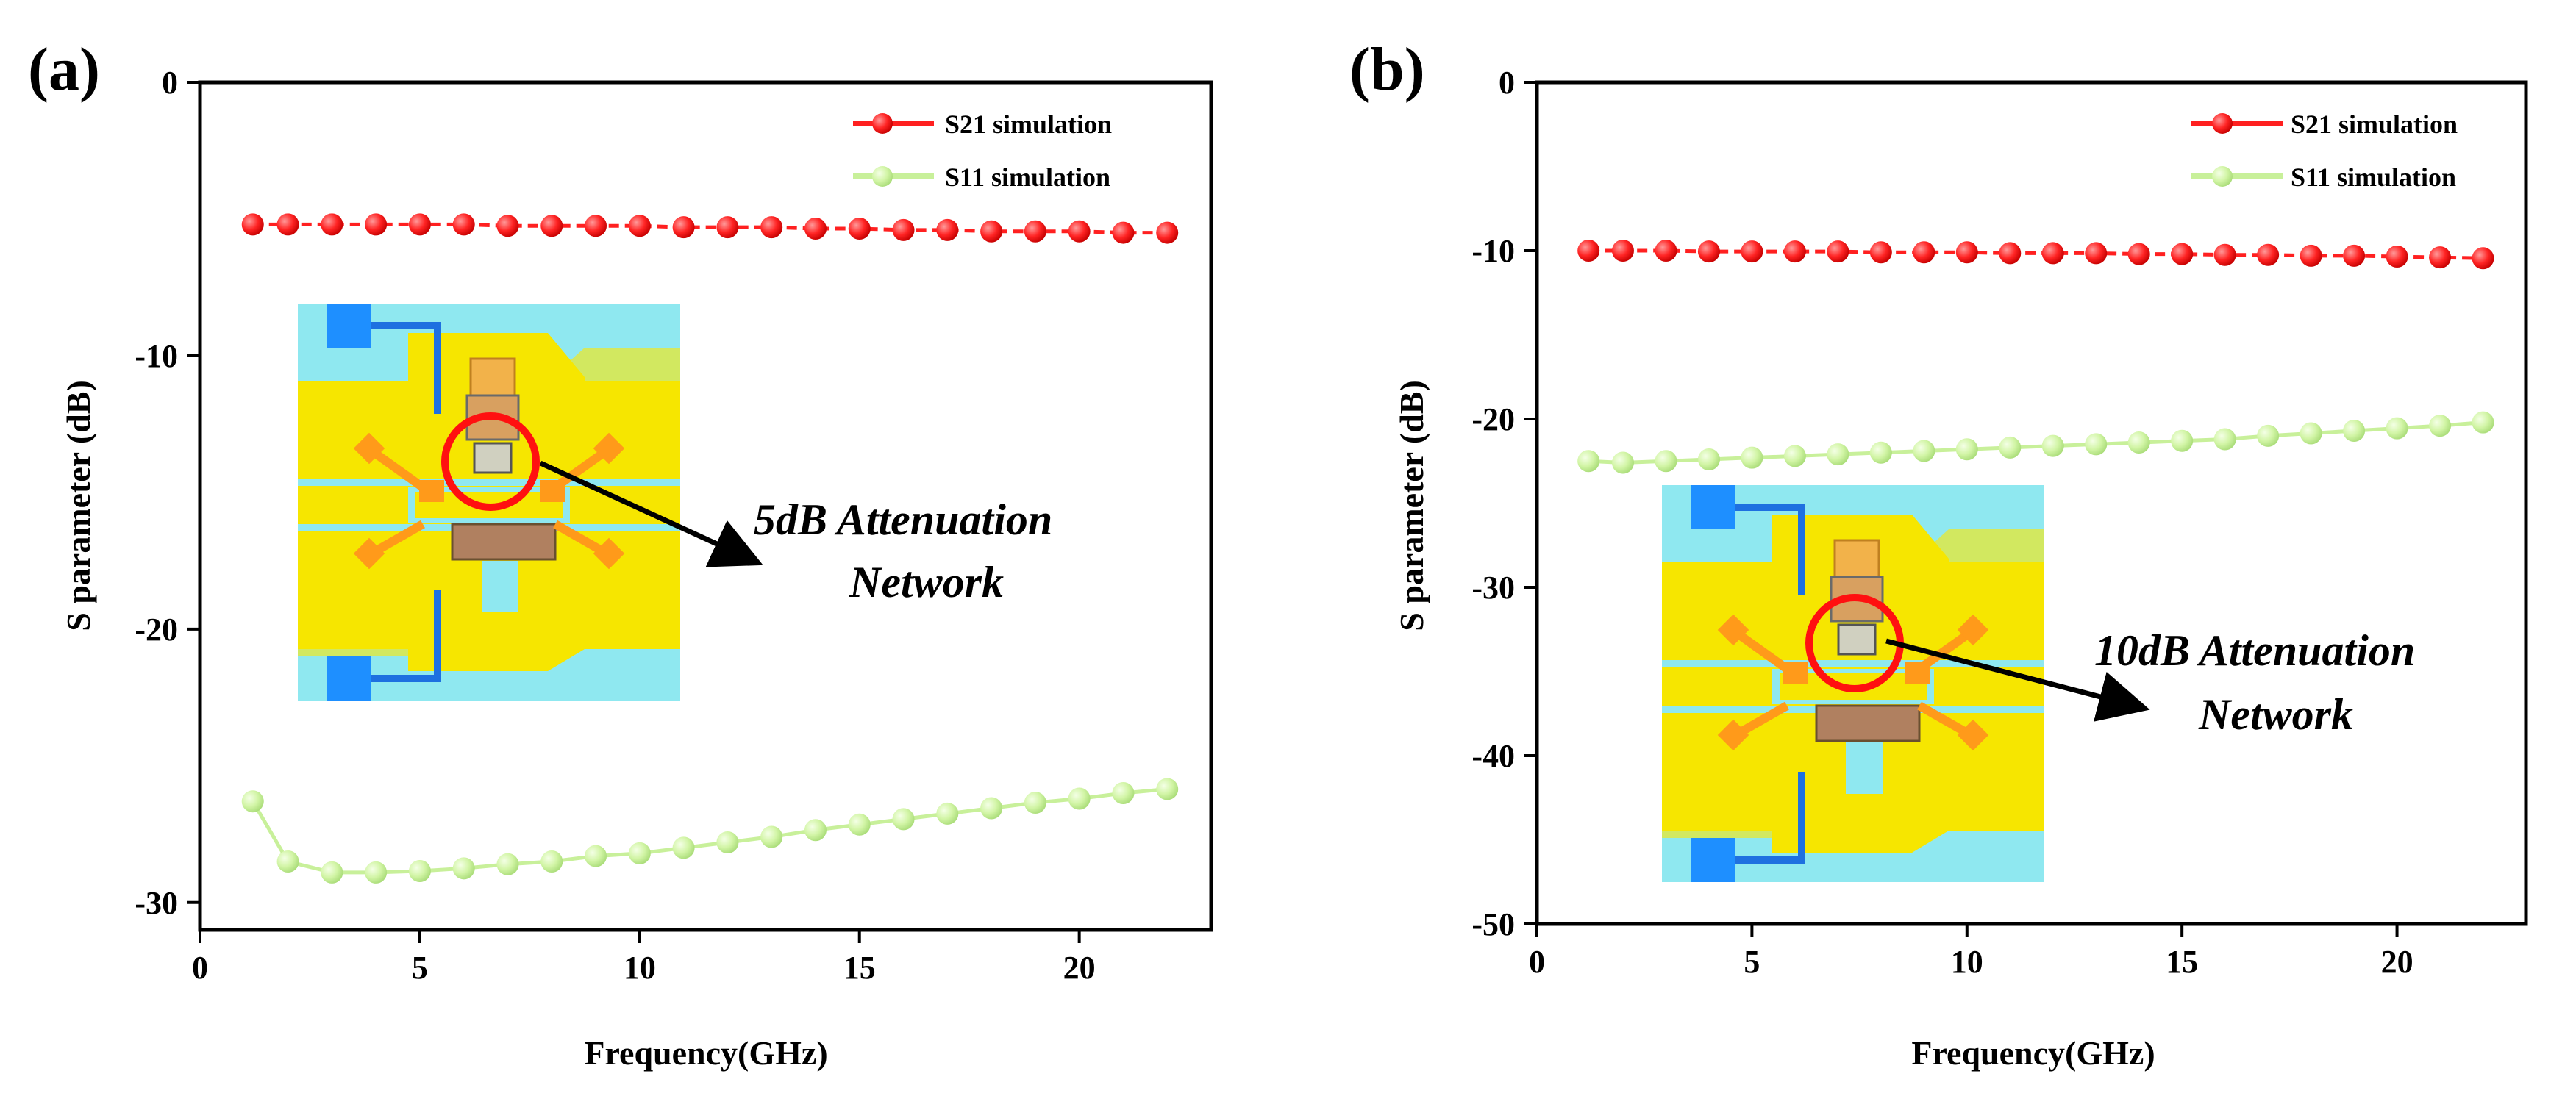 This screenshot has width=2576, height=1107. I want to click on legend-marker-s21-a, so click(882, 123).